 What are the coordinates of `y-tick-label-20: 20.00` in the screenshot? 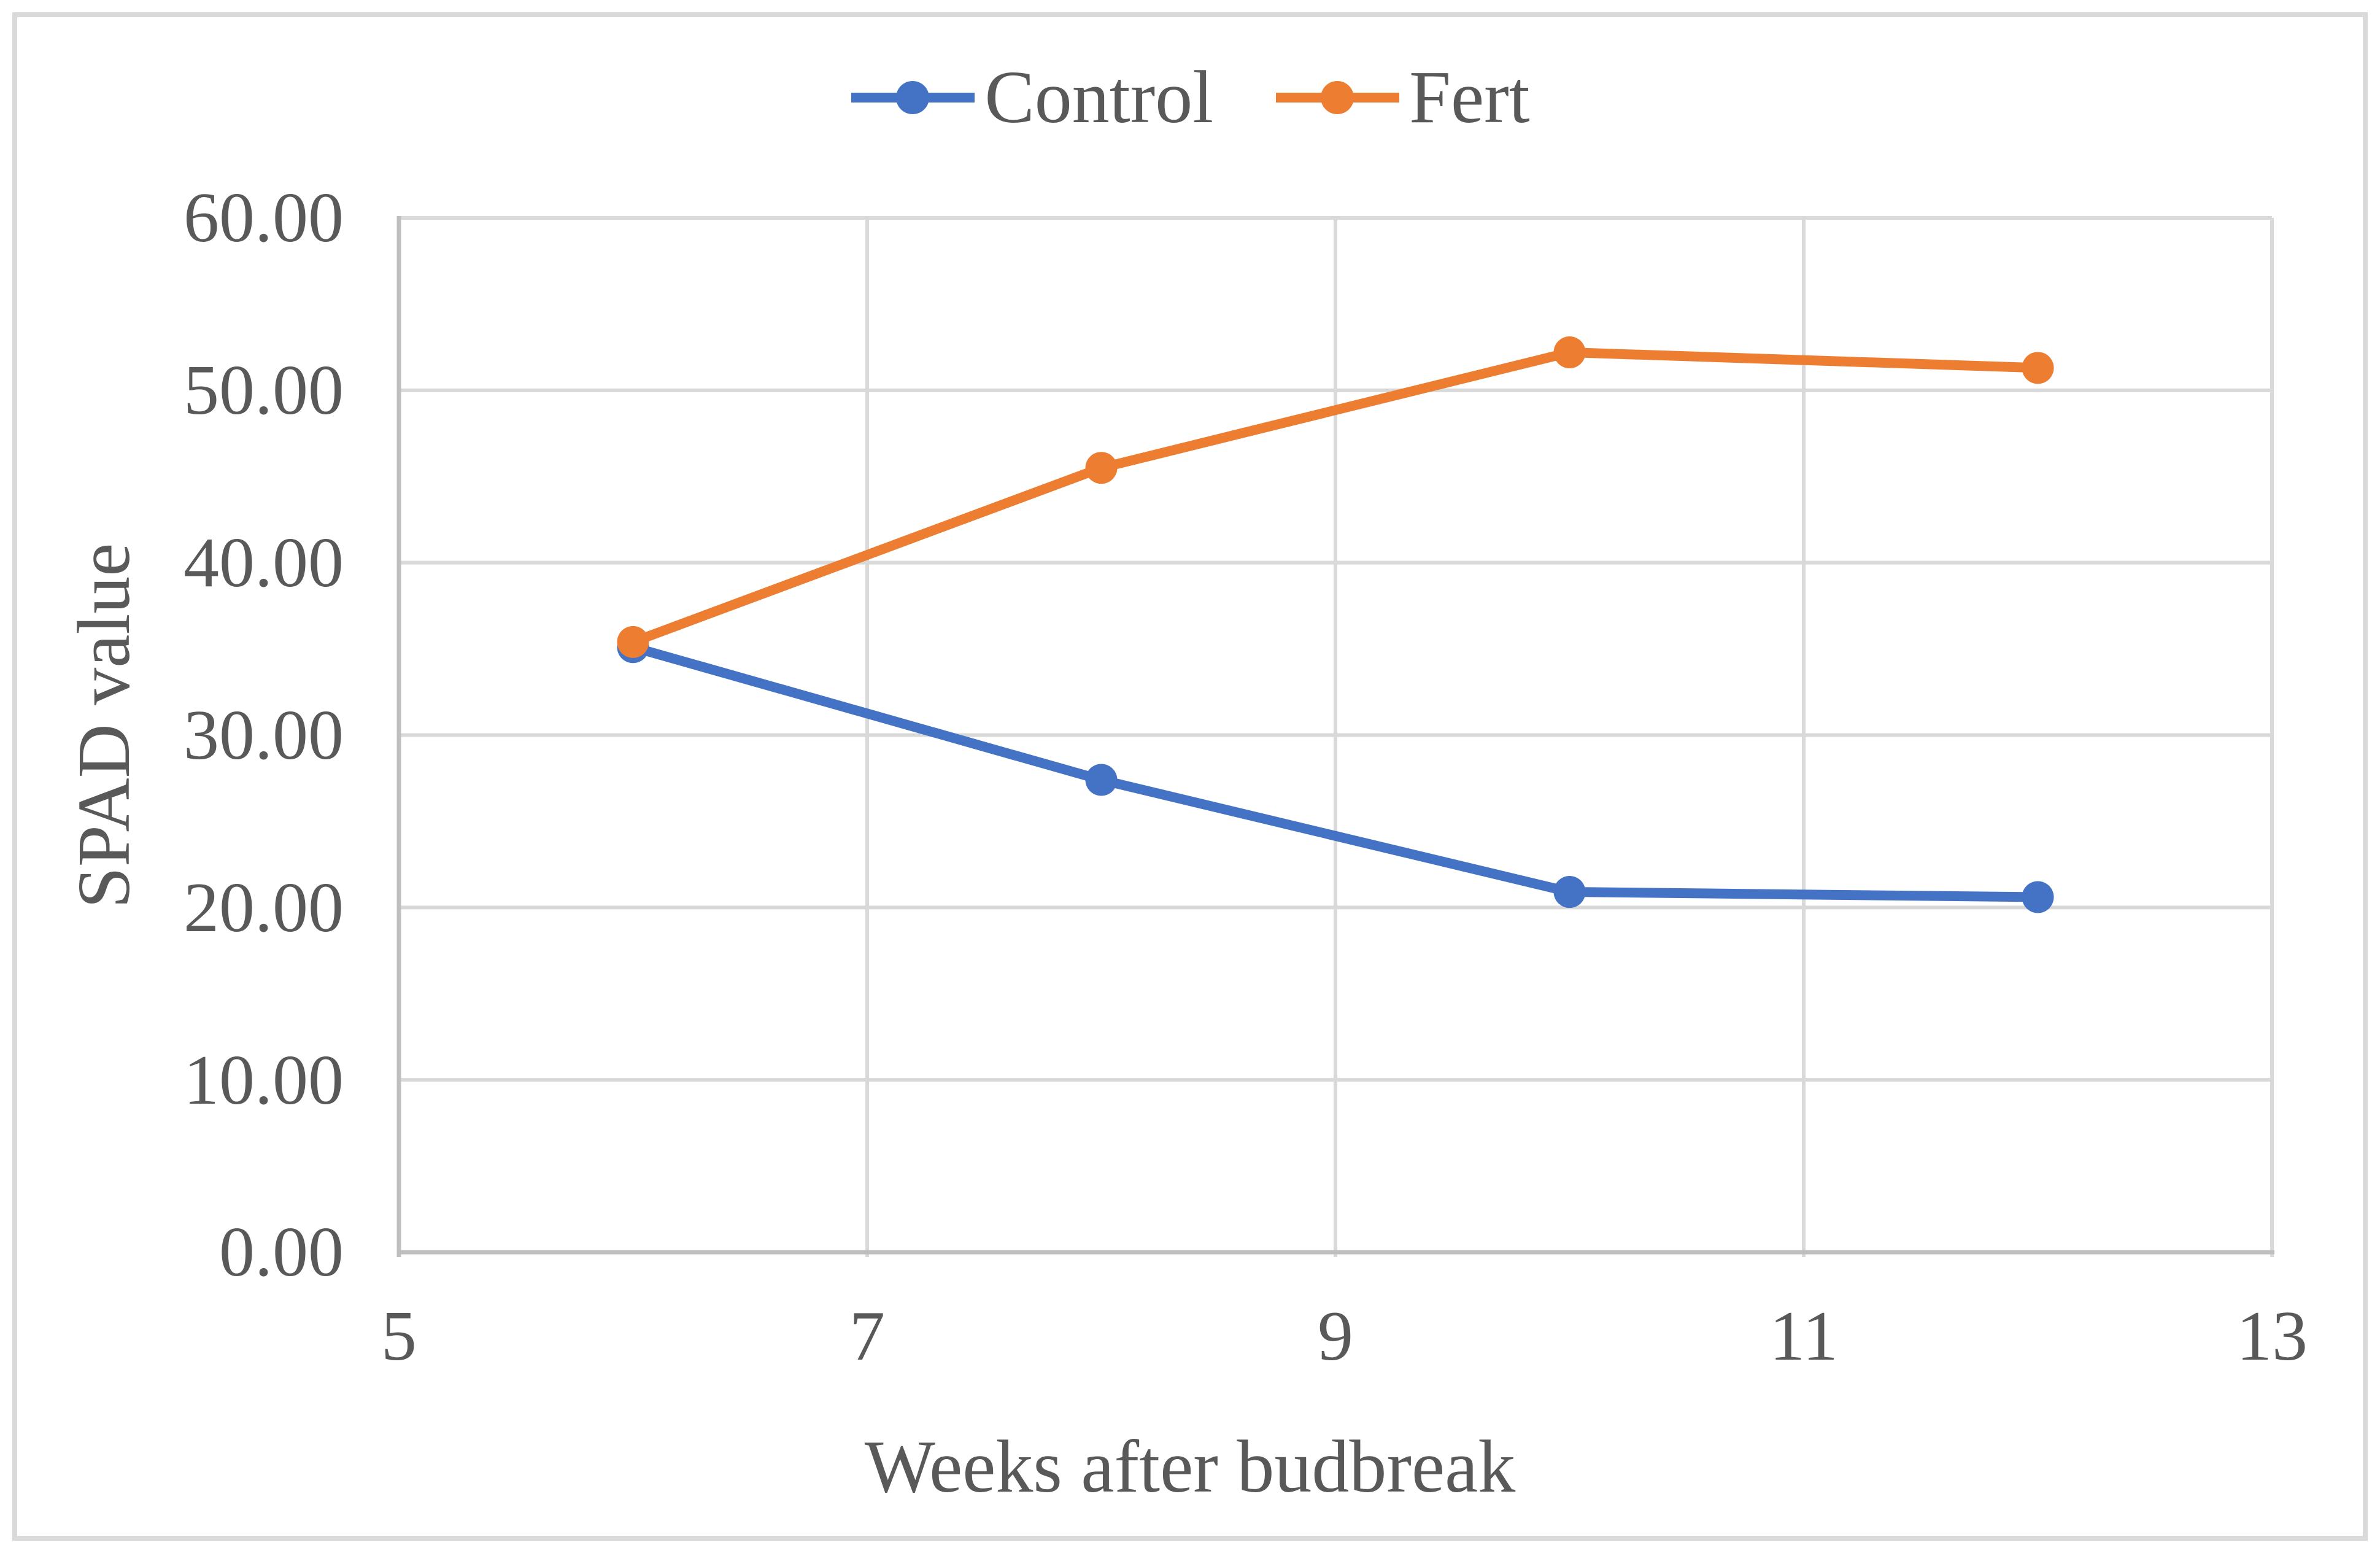 It's located at (264, 908).